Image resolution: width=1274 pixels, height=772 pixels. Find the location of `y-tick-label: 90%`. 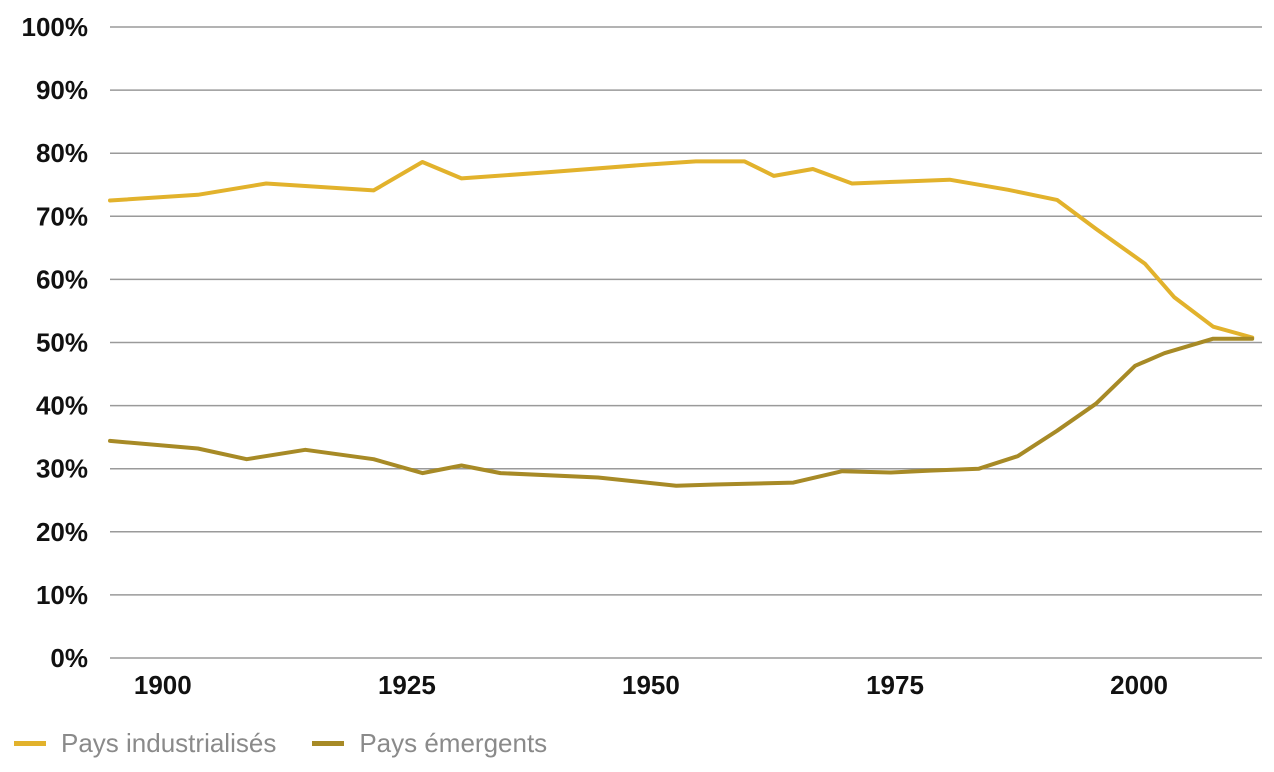

y-tick-label: 90% is located at coordinates (62, 90).